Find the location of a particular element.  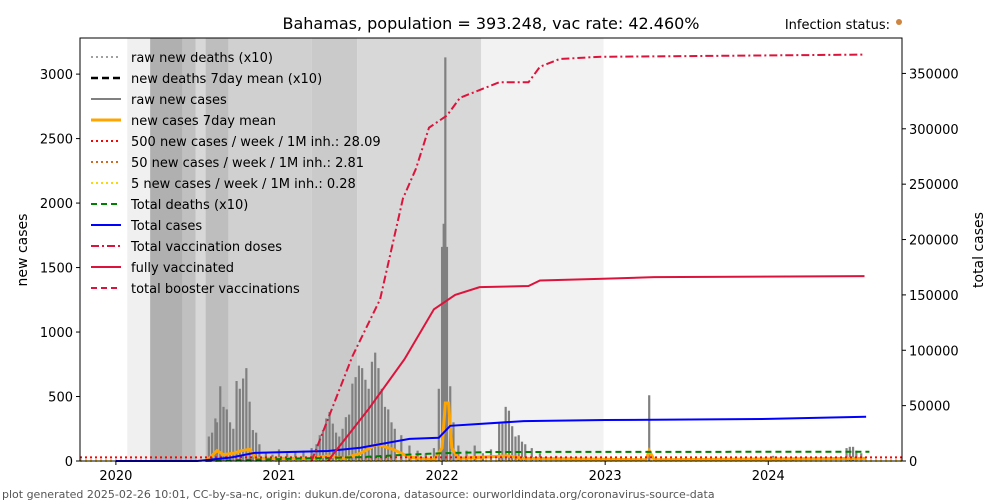

y-tick-label: 3000 is located at coordinates (56, 75).